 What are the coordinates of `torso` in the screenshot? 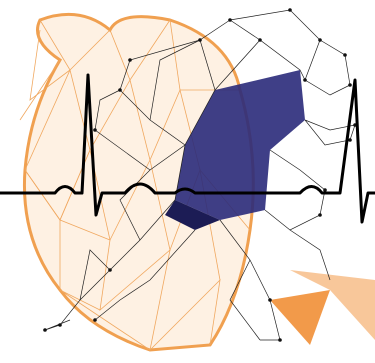 It's located at (240, 145).